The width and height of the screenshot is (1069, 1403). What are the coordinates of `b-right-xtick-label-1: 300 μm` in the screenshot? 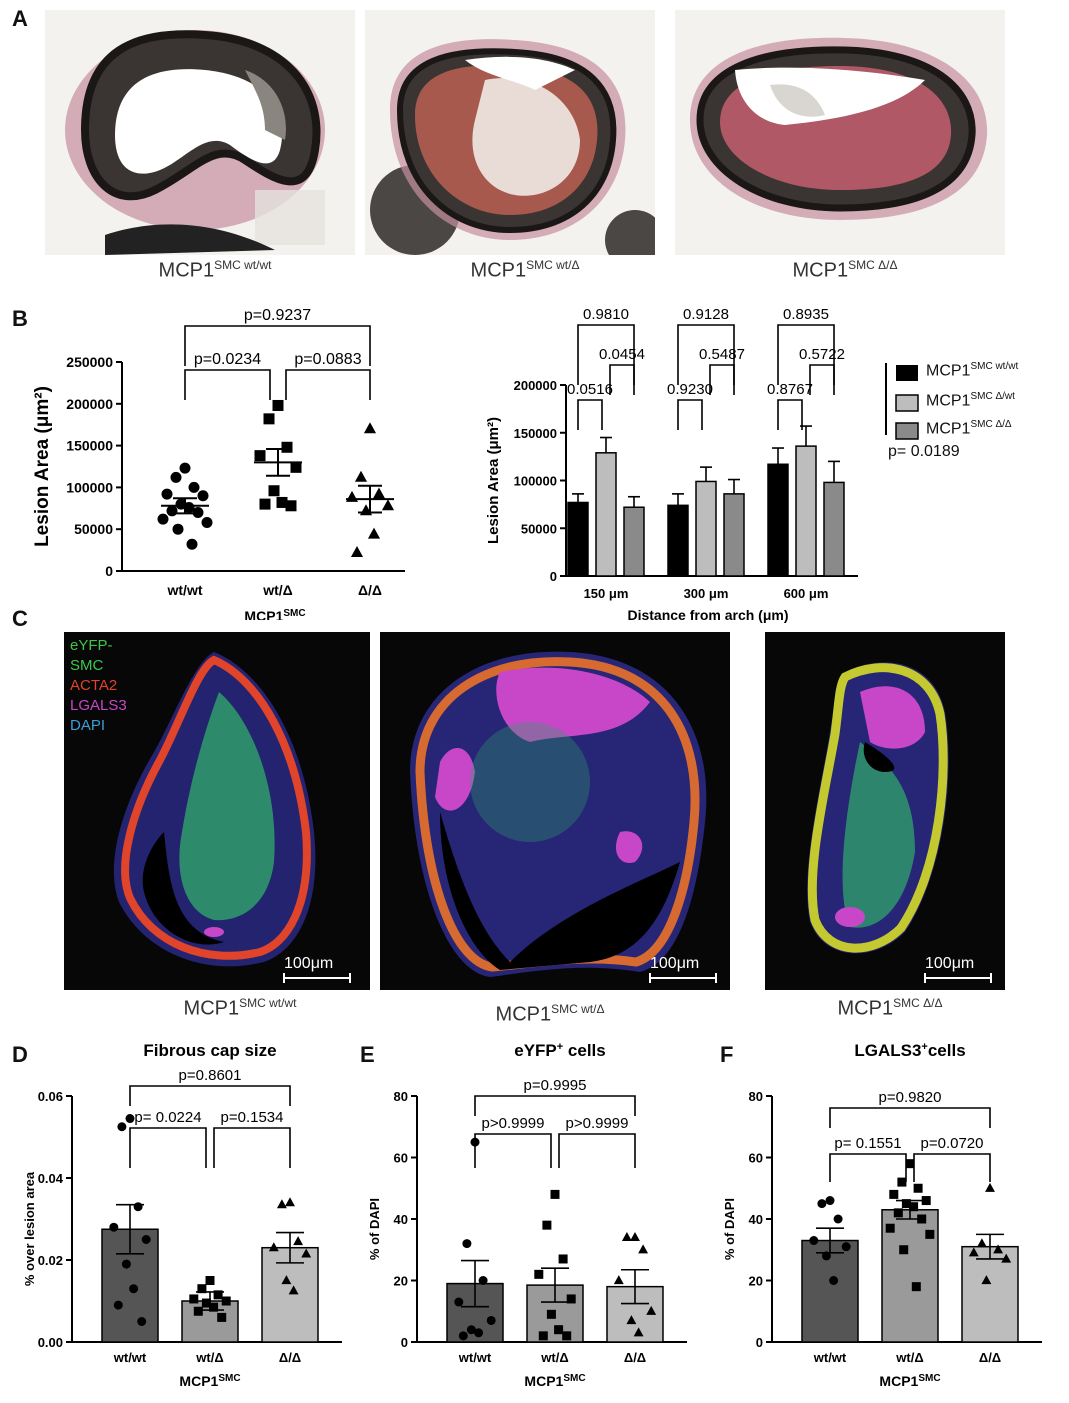 It's located at (706, 593).